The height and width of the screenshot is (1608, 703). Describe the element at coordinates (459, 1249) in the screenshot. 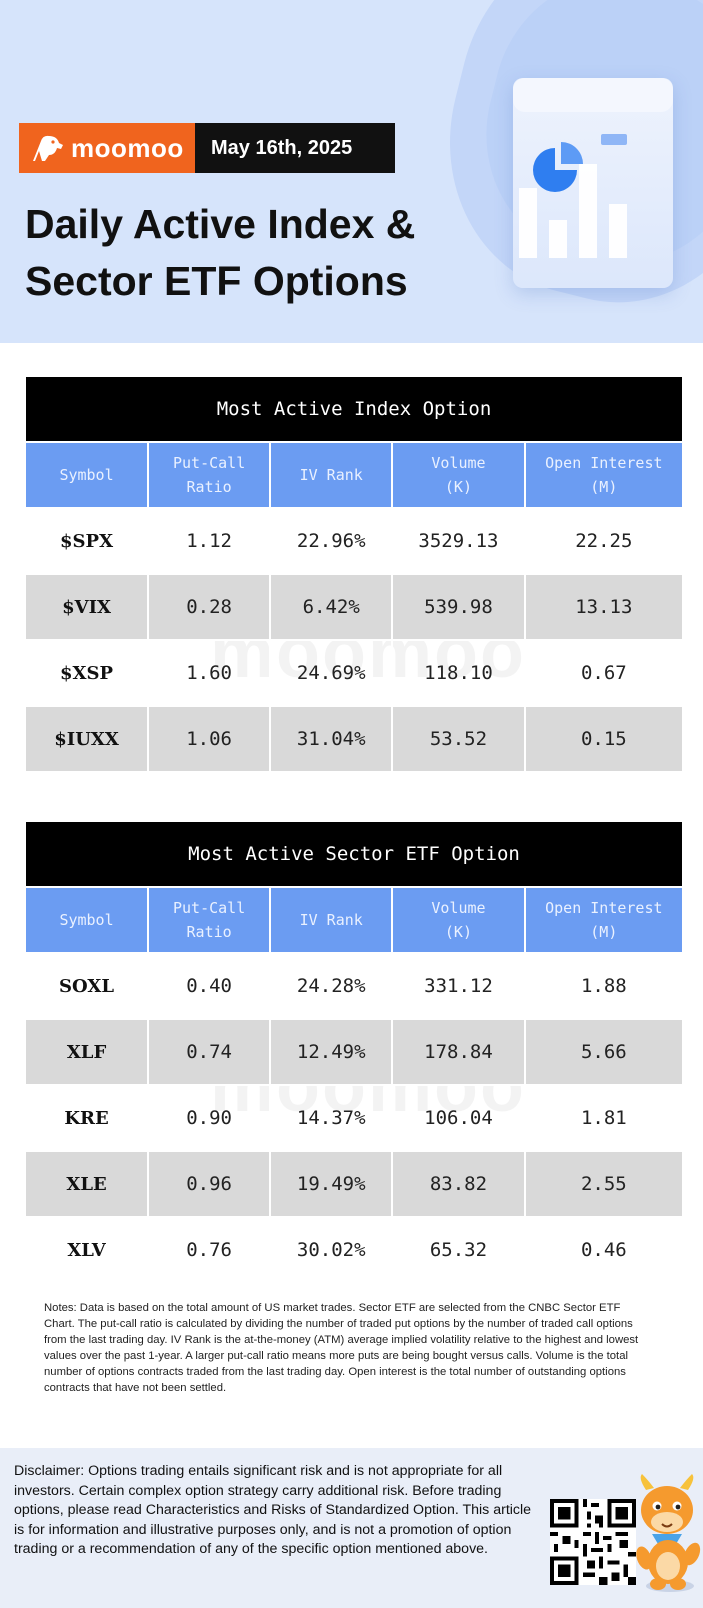

I see `cell-volume: 65.32` at that location.